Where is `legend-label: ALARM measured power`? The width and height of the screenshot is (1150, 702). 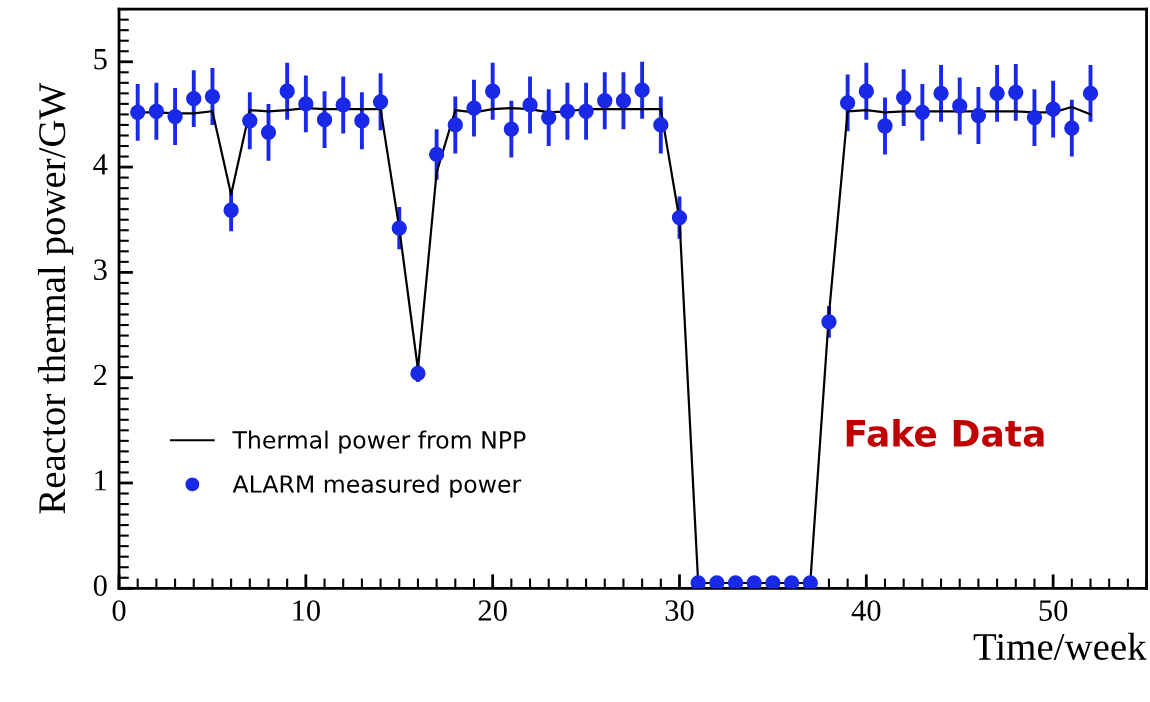 legend-label: ALARM measured power is located at coordinates (377, 486).